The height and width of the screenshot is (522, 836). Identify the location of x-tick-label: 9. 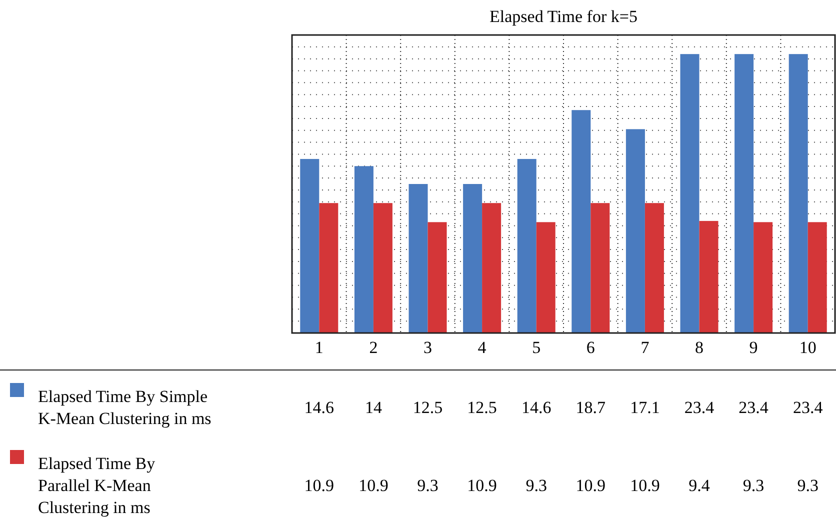
(753, 347).